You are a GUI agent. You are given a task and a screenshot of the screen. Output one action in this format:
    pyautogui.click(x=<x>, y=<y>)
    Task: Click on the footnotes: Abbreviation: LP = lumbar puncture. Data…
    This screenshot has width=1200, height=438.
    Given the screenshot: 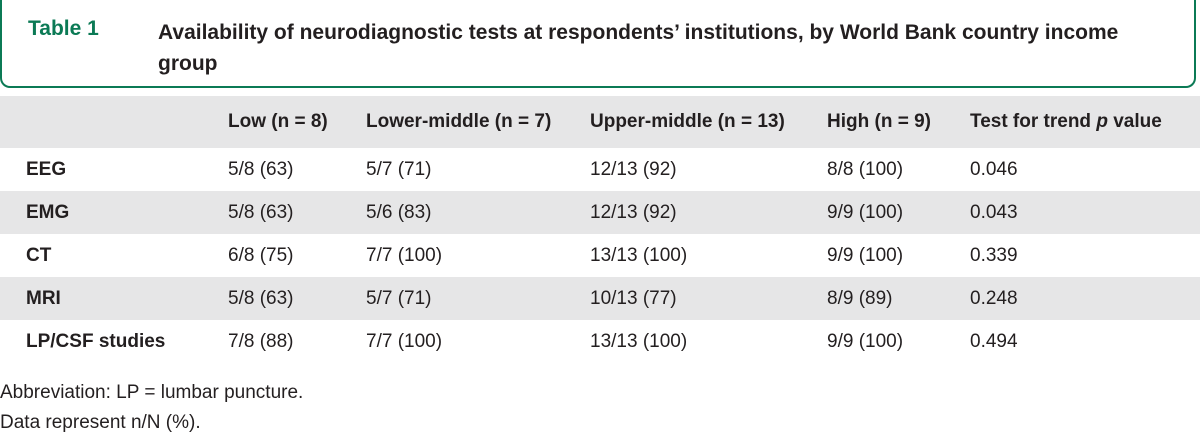 What is the action you would take?
    pyautogui.click(x=151, y=408)
    